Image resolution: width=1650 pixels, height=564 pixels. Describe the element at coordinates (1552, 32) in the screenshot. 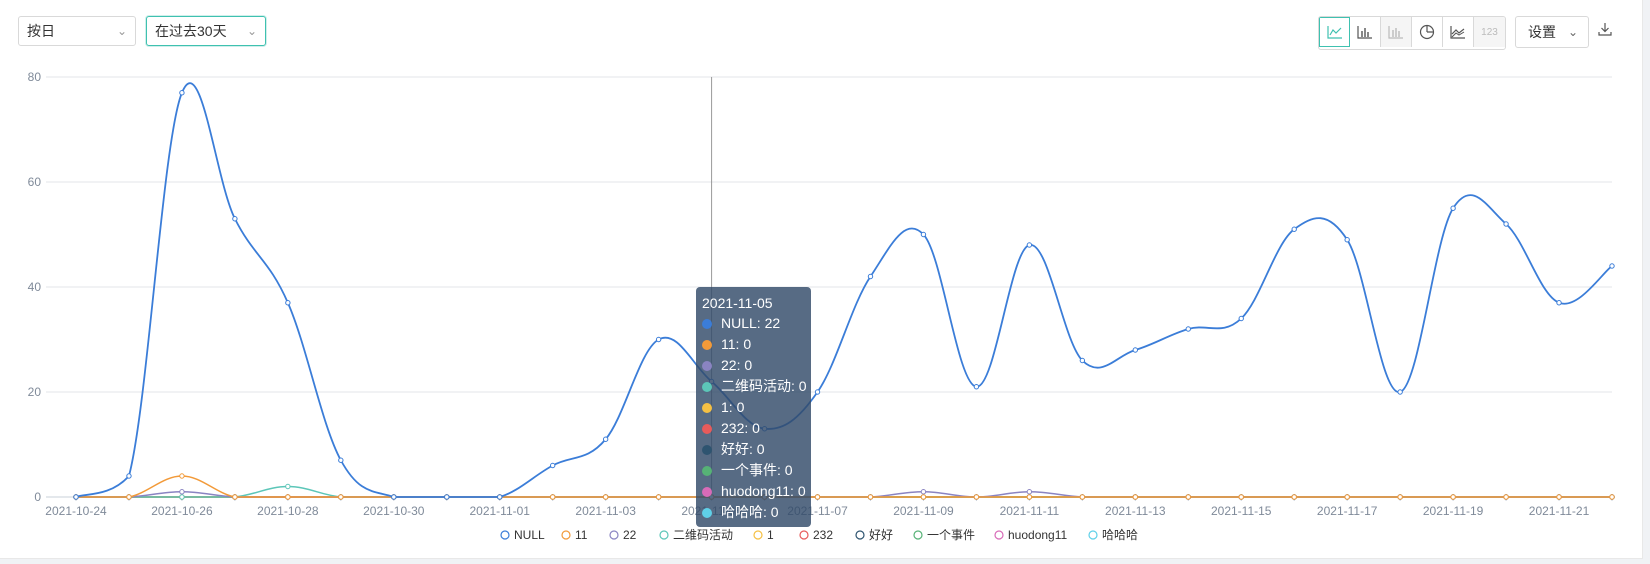

I see `settings-dropdown: 设置 ⌄` at that location.